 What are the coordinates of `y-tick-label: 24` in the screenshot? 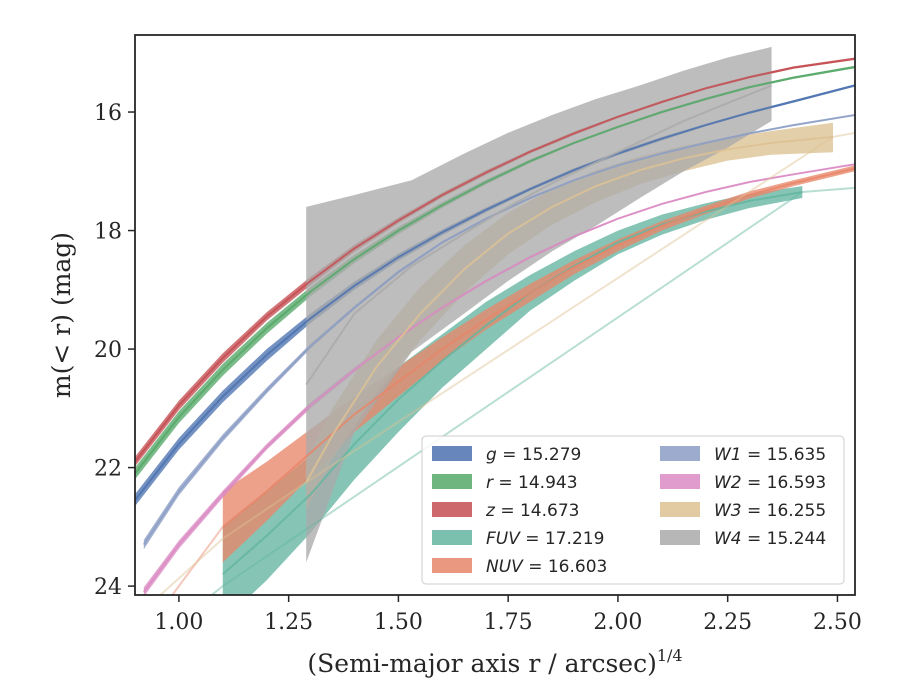 It's located at (108, 587).